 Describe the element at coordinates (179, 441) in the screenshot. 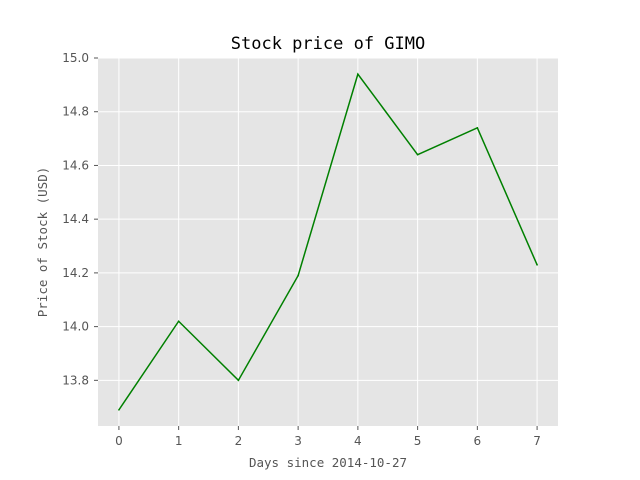

I see `x-tick-label: 1` at that location.